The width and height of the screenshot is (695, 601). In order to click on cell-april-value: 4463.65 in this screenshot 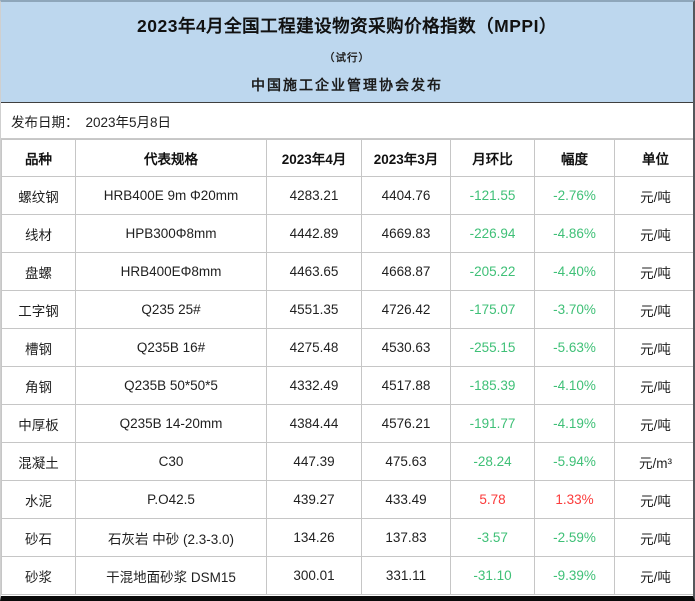, I will do `click(314, 271)`.